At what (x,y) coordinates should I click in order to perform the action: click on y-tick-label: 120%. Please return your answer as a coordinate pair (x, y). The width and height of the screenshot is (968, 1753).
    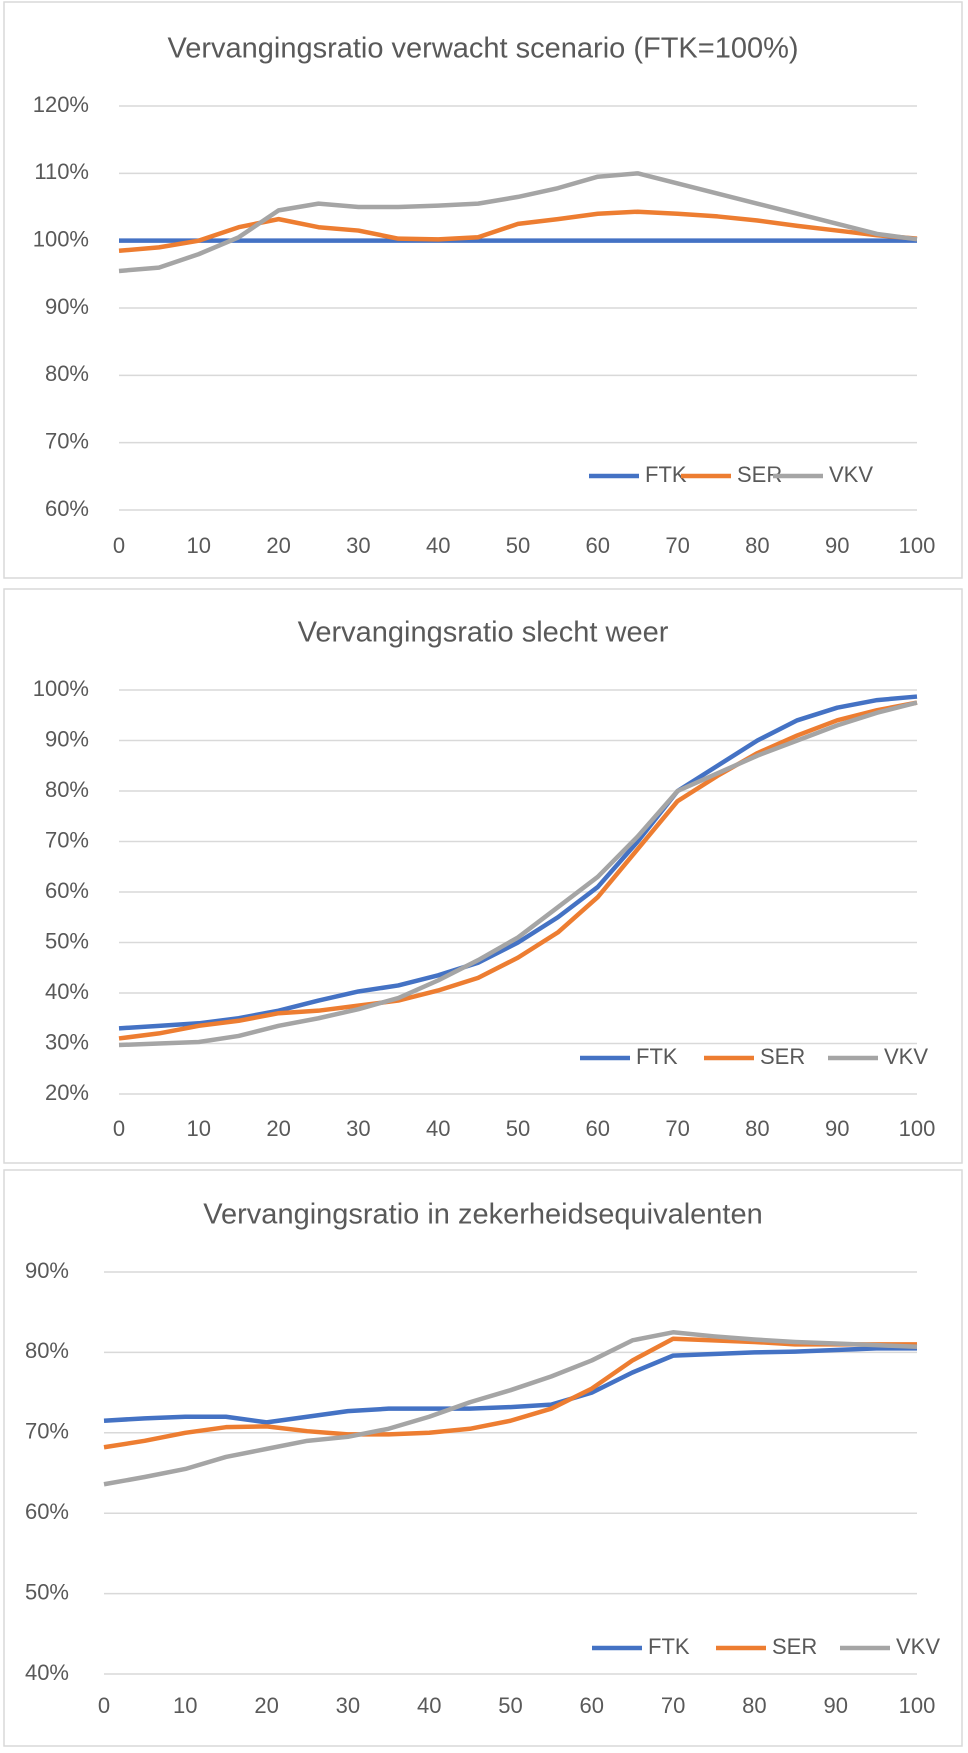
    Looking at the image, I should click on (61, 104).